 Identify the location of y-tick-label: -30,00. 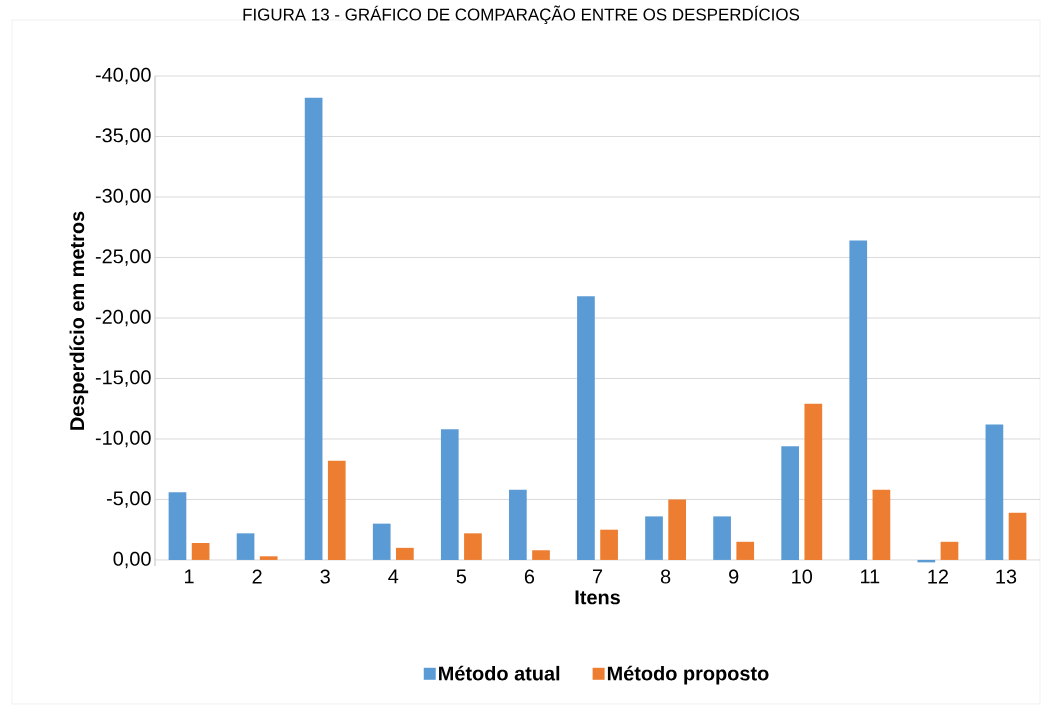
(123, 197).